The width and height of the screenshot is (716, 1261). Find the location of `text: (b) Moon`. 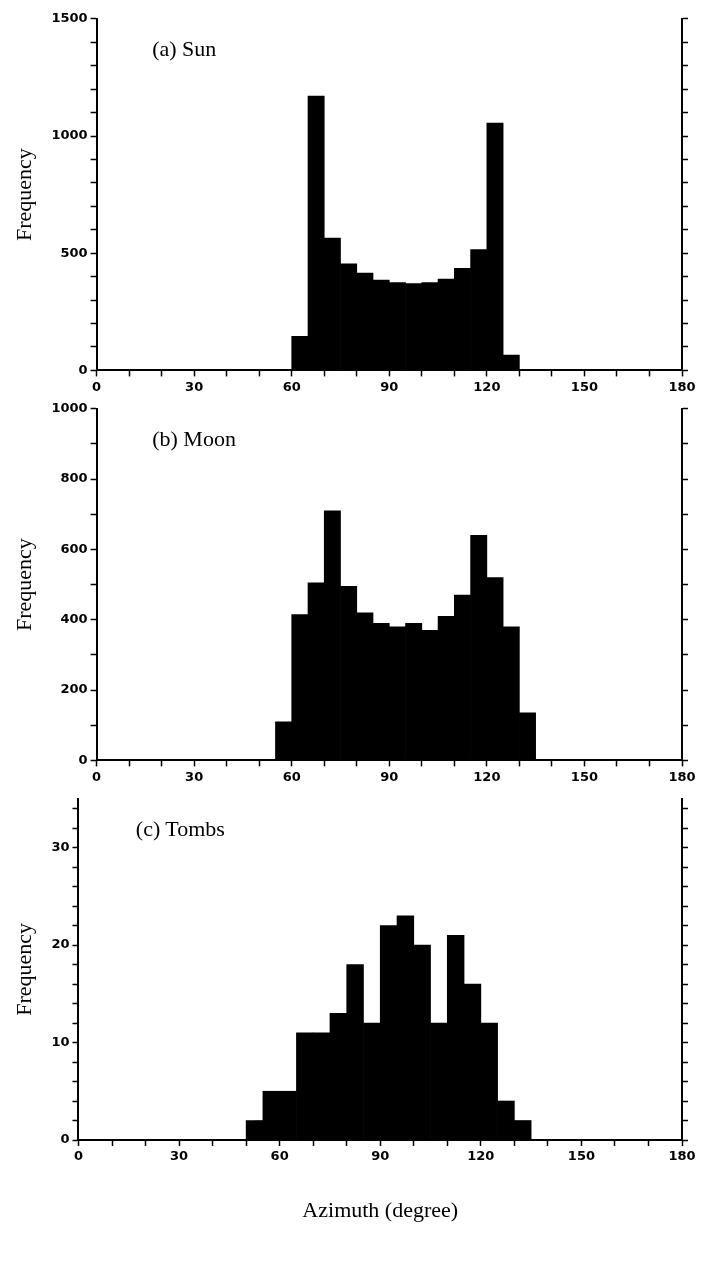

text: (b) Moon is located at coordinates (194, 438).